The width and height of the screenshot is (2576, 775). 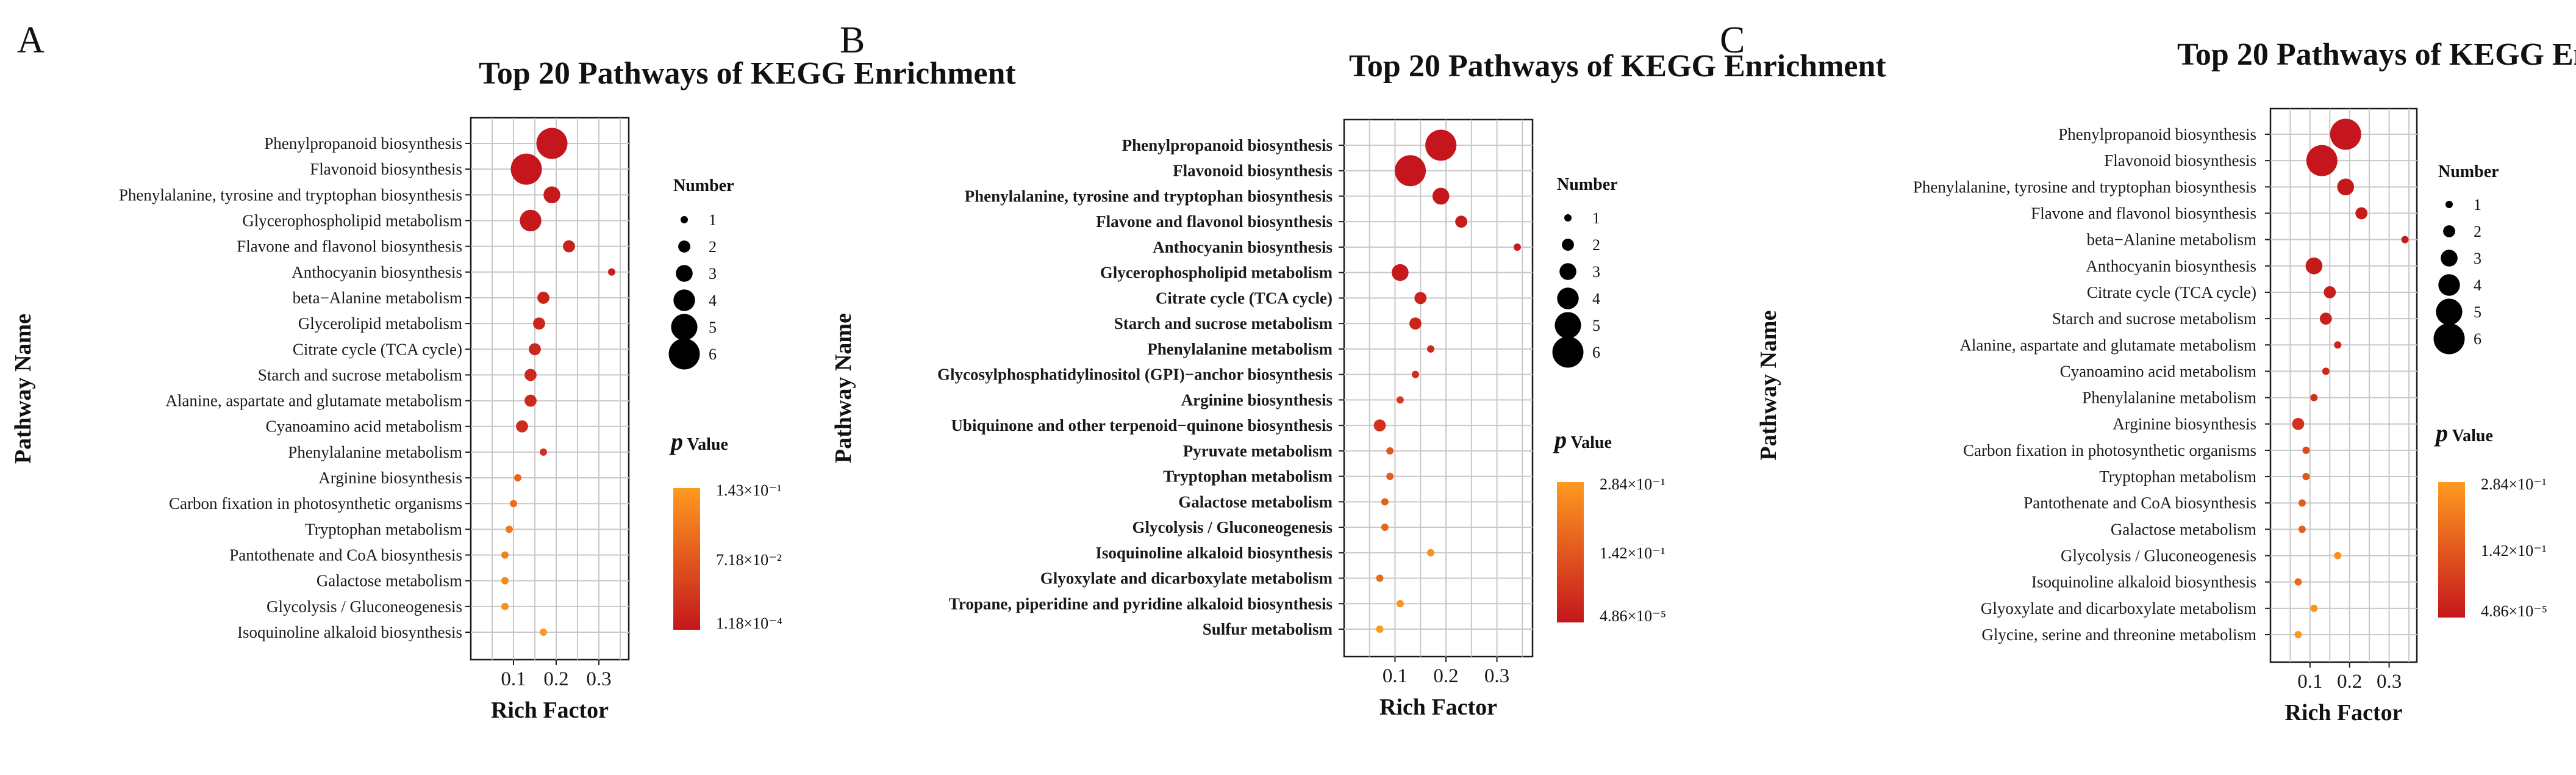 What do you see at coordinates (1632, 484) in the screenshot?
I see `color-legend-tick-label: 2.84×10⁻¹` at bounding box center [1632, 484].